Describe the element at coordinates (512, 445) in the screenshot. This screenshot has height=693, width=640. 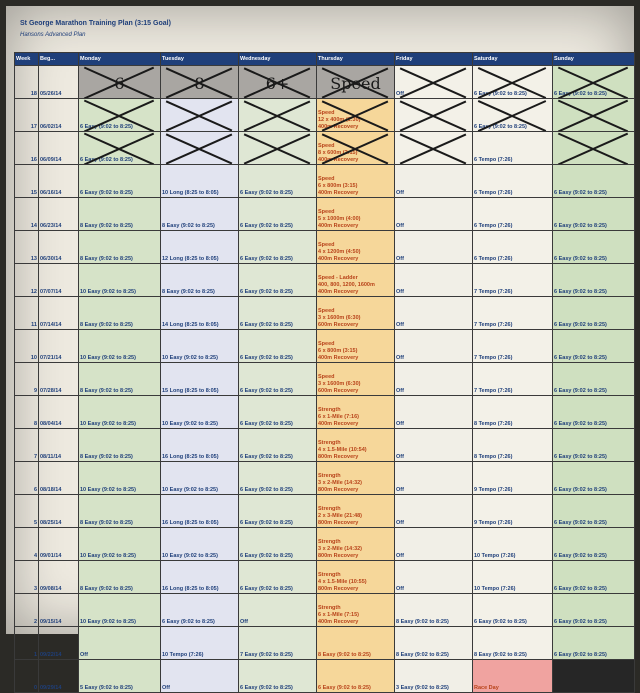
I see `saturday-cell: 8 Tempo (7:26)` at that location.